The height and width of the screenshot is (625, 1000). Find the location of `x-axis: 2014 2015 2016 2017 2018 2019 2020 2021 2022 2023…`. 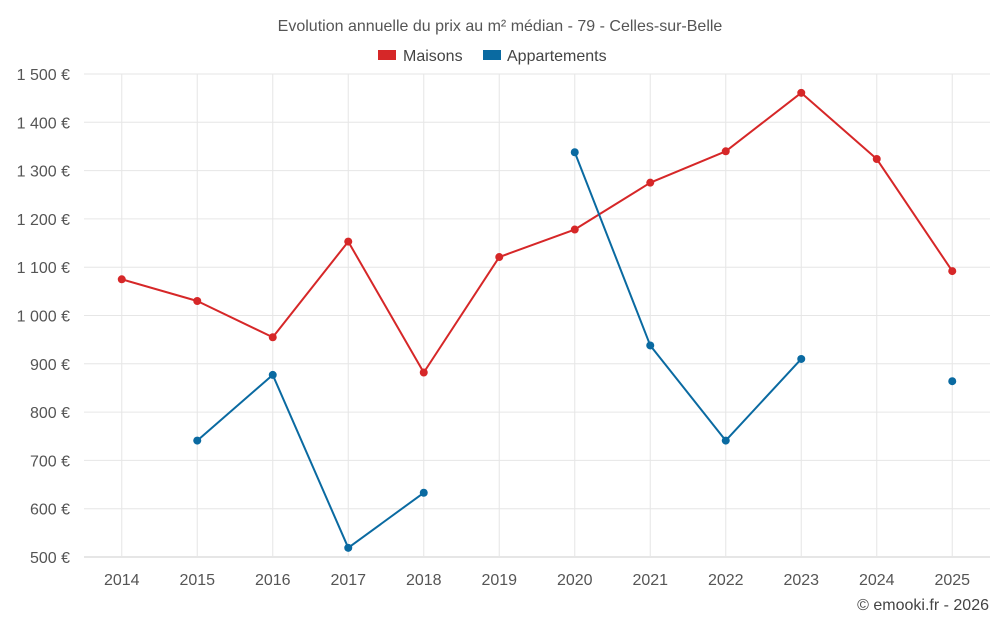

x-axis: 2014 2015 2016 2017 2018 2019 2020 2021 2022 2023… is located at coordinates (537, 580).